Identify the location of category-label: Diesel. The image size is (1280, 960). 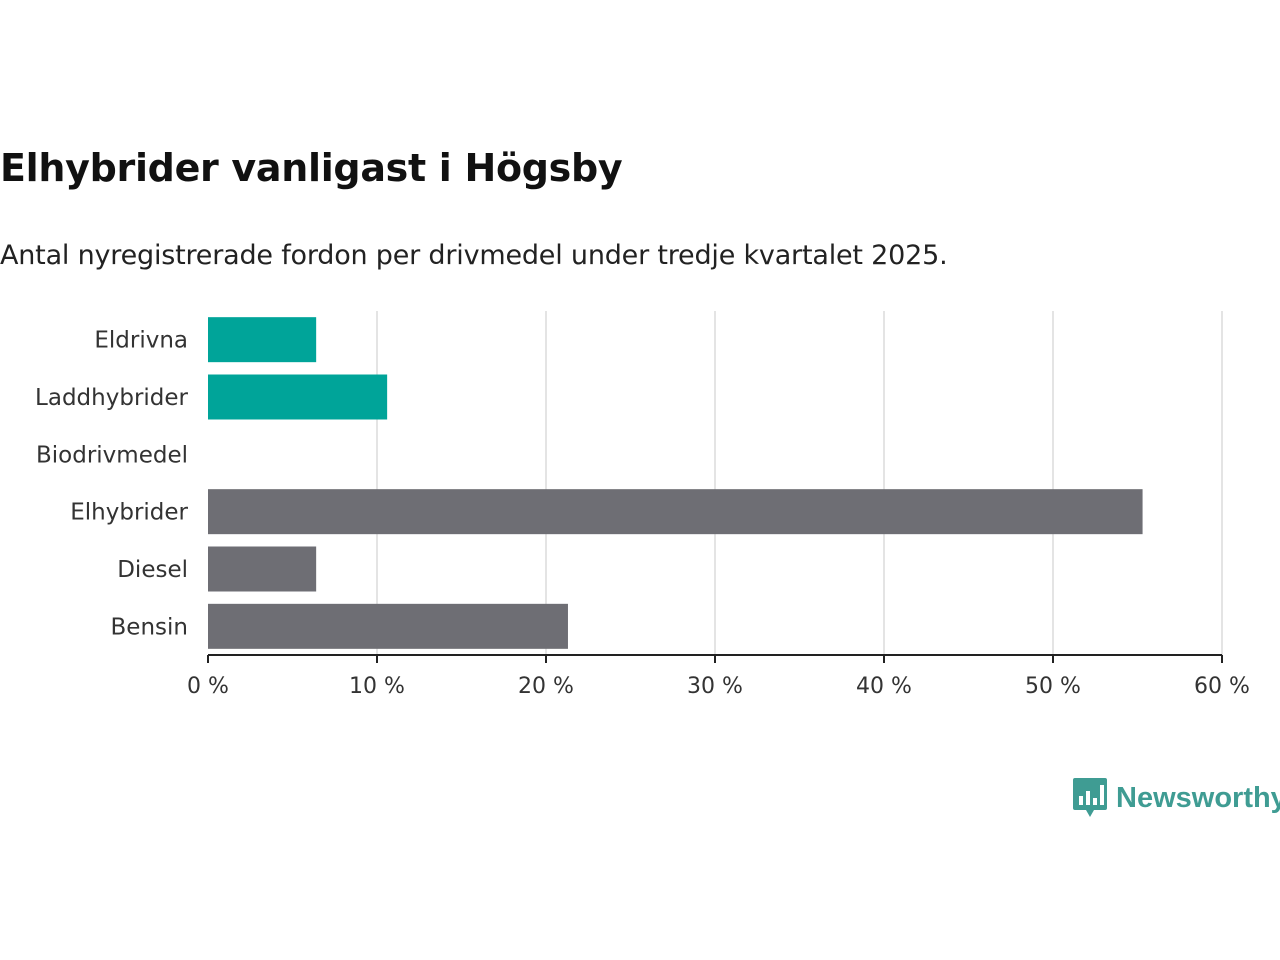
(152, 570).